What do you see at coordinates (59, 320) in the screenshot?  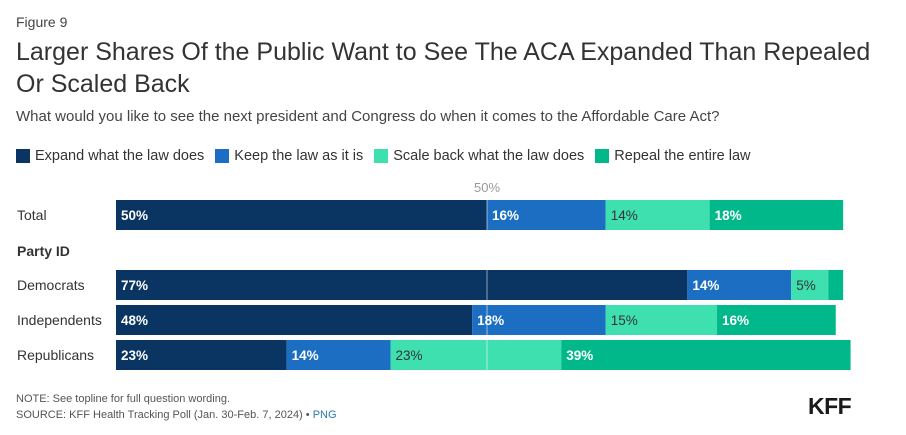 I see `category-label: Independents` at bounding box center [59, 320].